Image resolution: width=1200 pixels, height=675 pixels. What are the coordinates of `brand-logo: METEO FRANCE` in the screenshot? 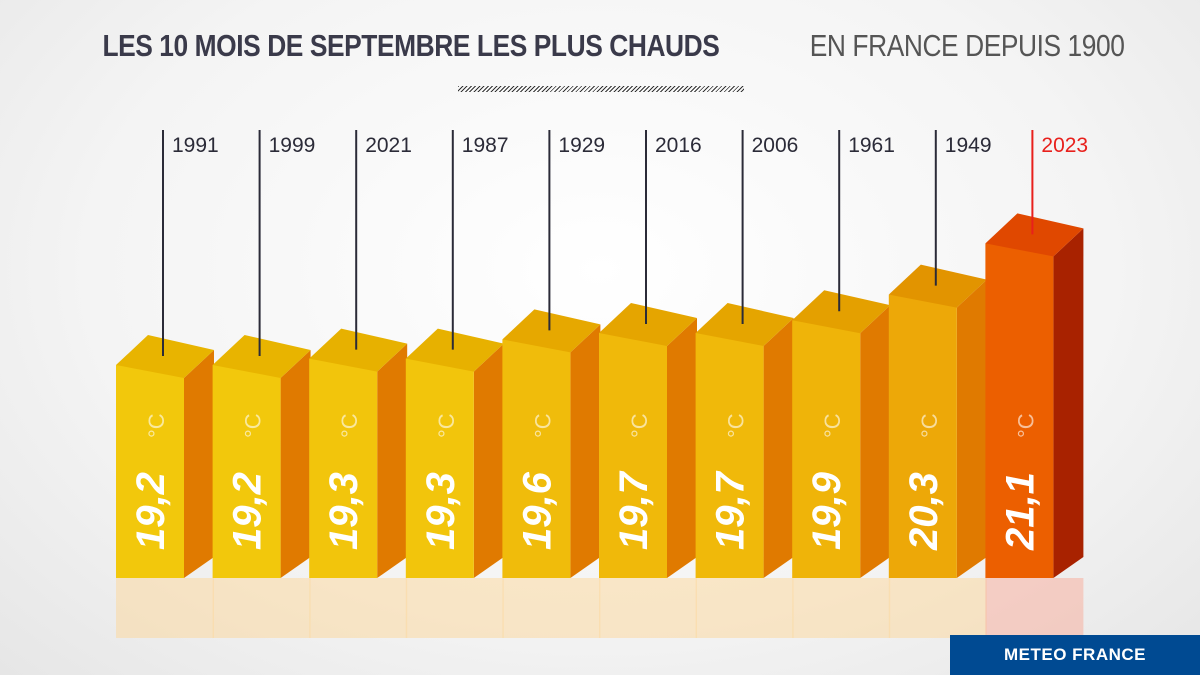 It's located at (1075, 655).